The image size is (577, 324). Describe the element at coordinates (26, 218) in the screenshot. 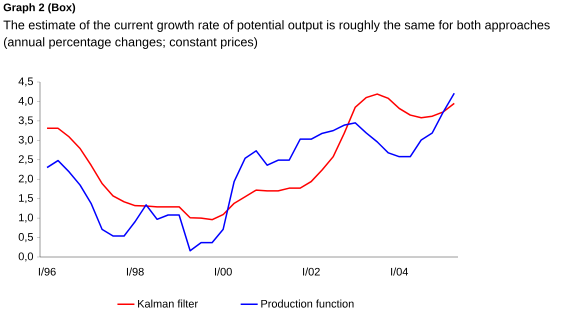

I see `y-tick-label: 1,0` at that location.